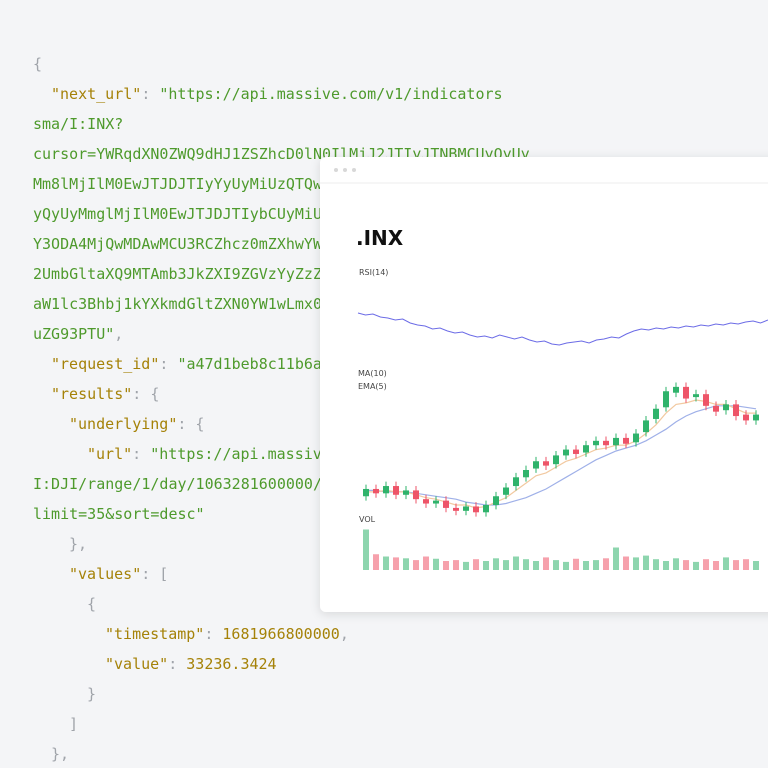  Describe the element at coordinates (105, 364) in the screenshot. I see `code-token: "request_id"` at that location.